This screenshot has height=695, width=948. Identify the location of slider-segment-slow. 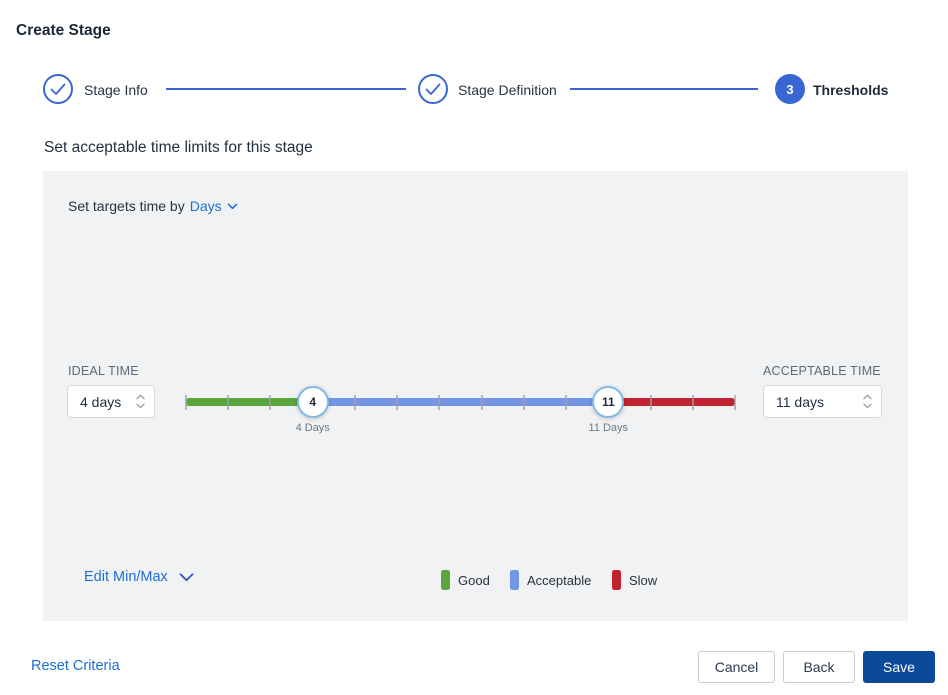
(671, 402).